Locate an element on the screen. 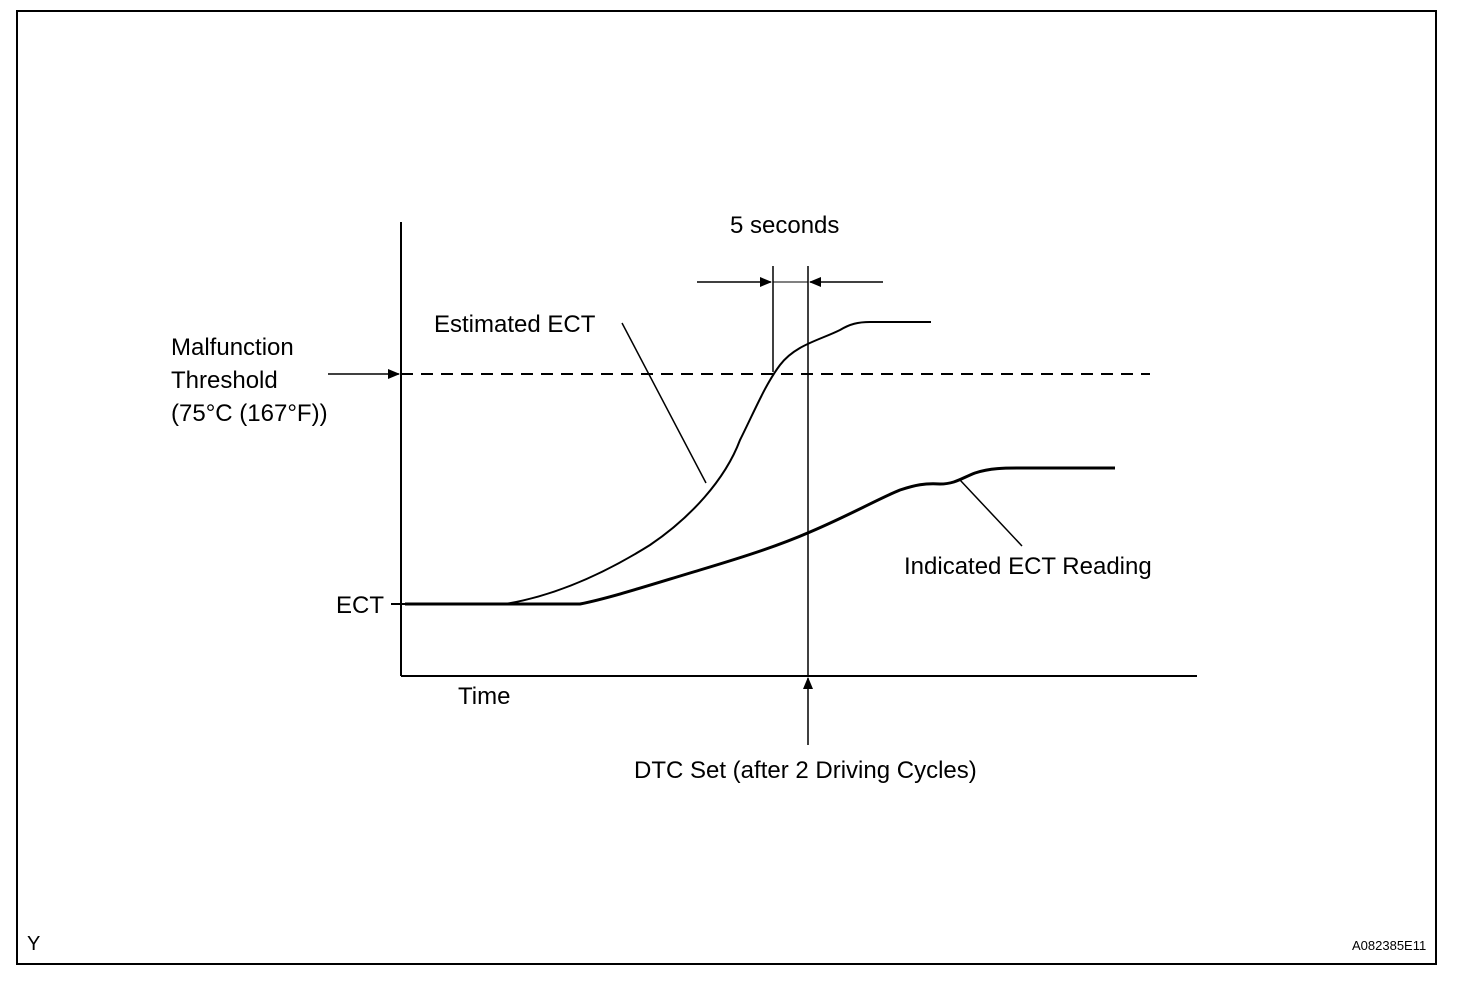 The width and height of the screenshot is (1472, 982). estimated-ect-curve is located at coordinates (668, 463).